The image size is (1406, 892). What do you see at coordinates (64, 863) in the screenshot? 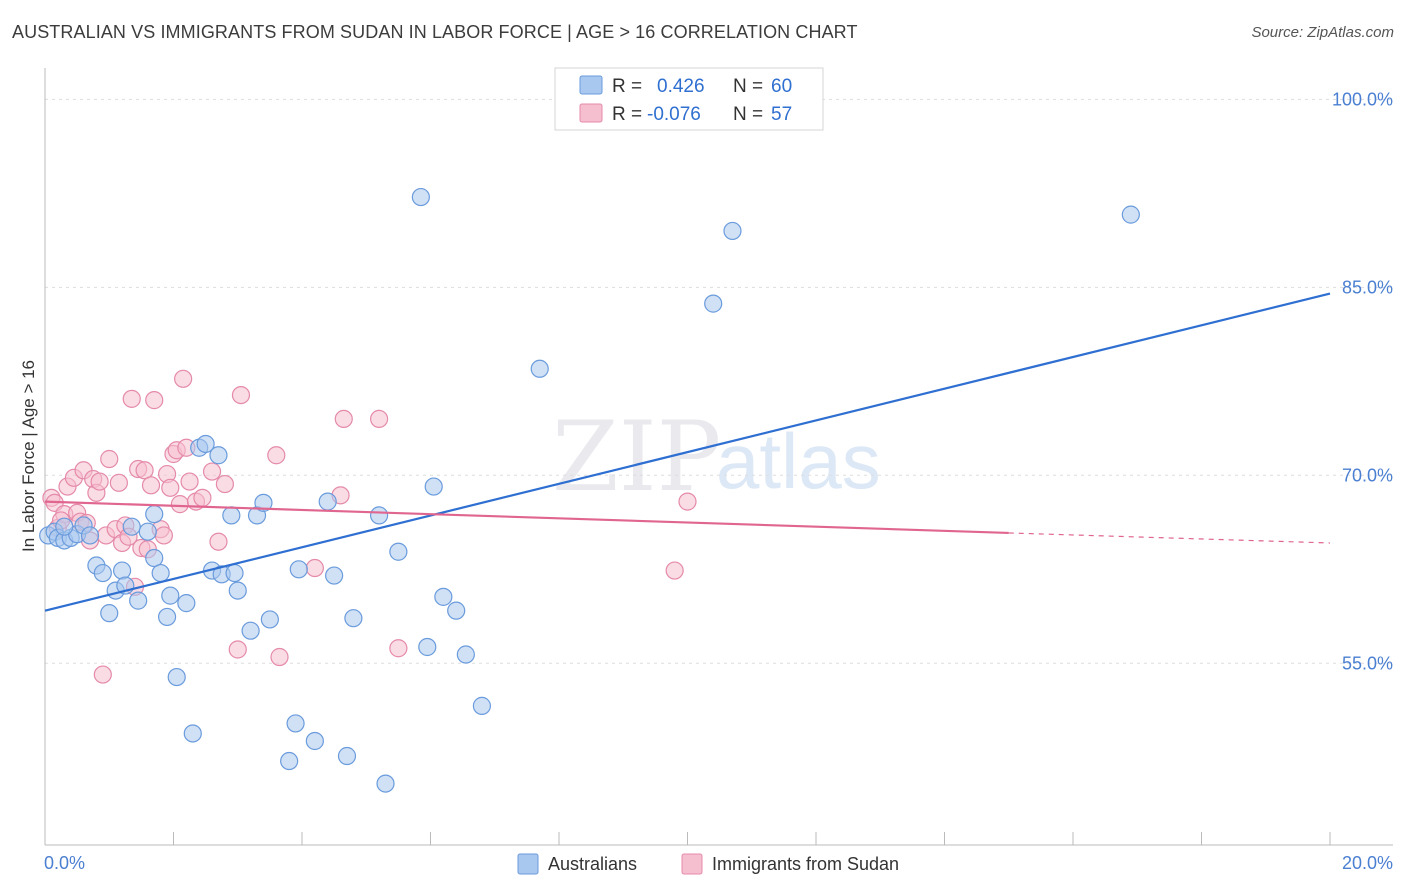
I see `x-tick-label-min: 0.0%` at bounding box center [64, 863].